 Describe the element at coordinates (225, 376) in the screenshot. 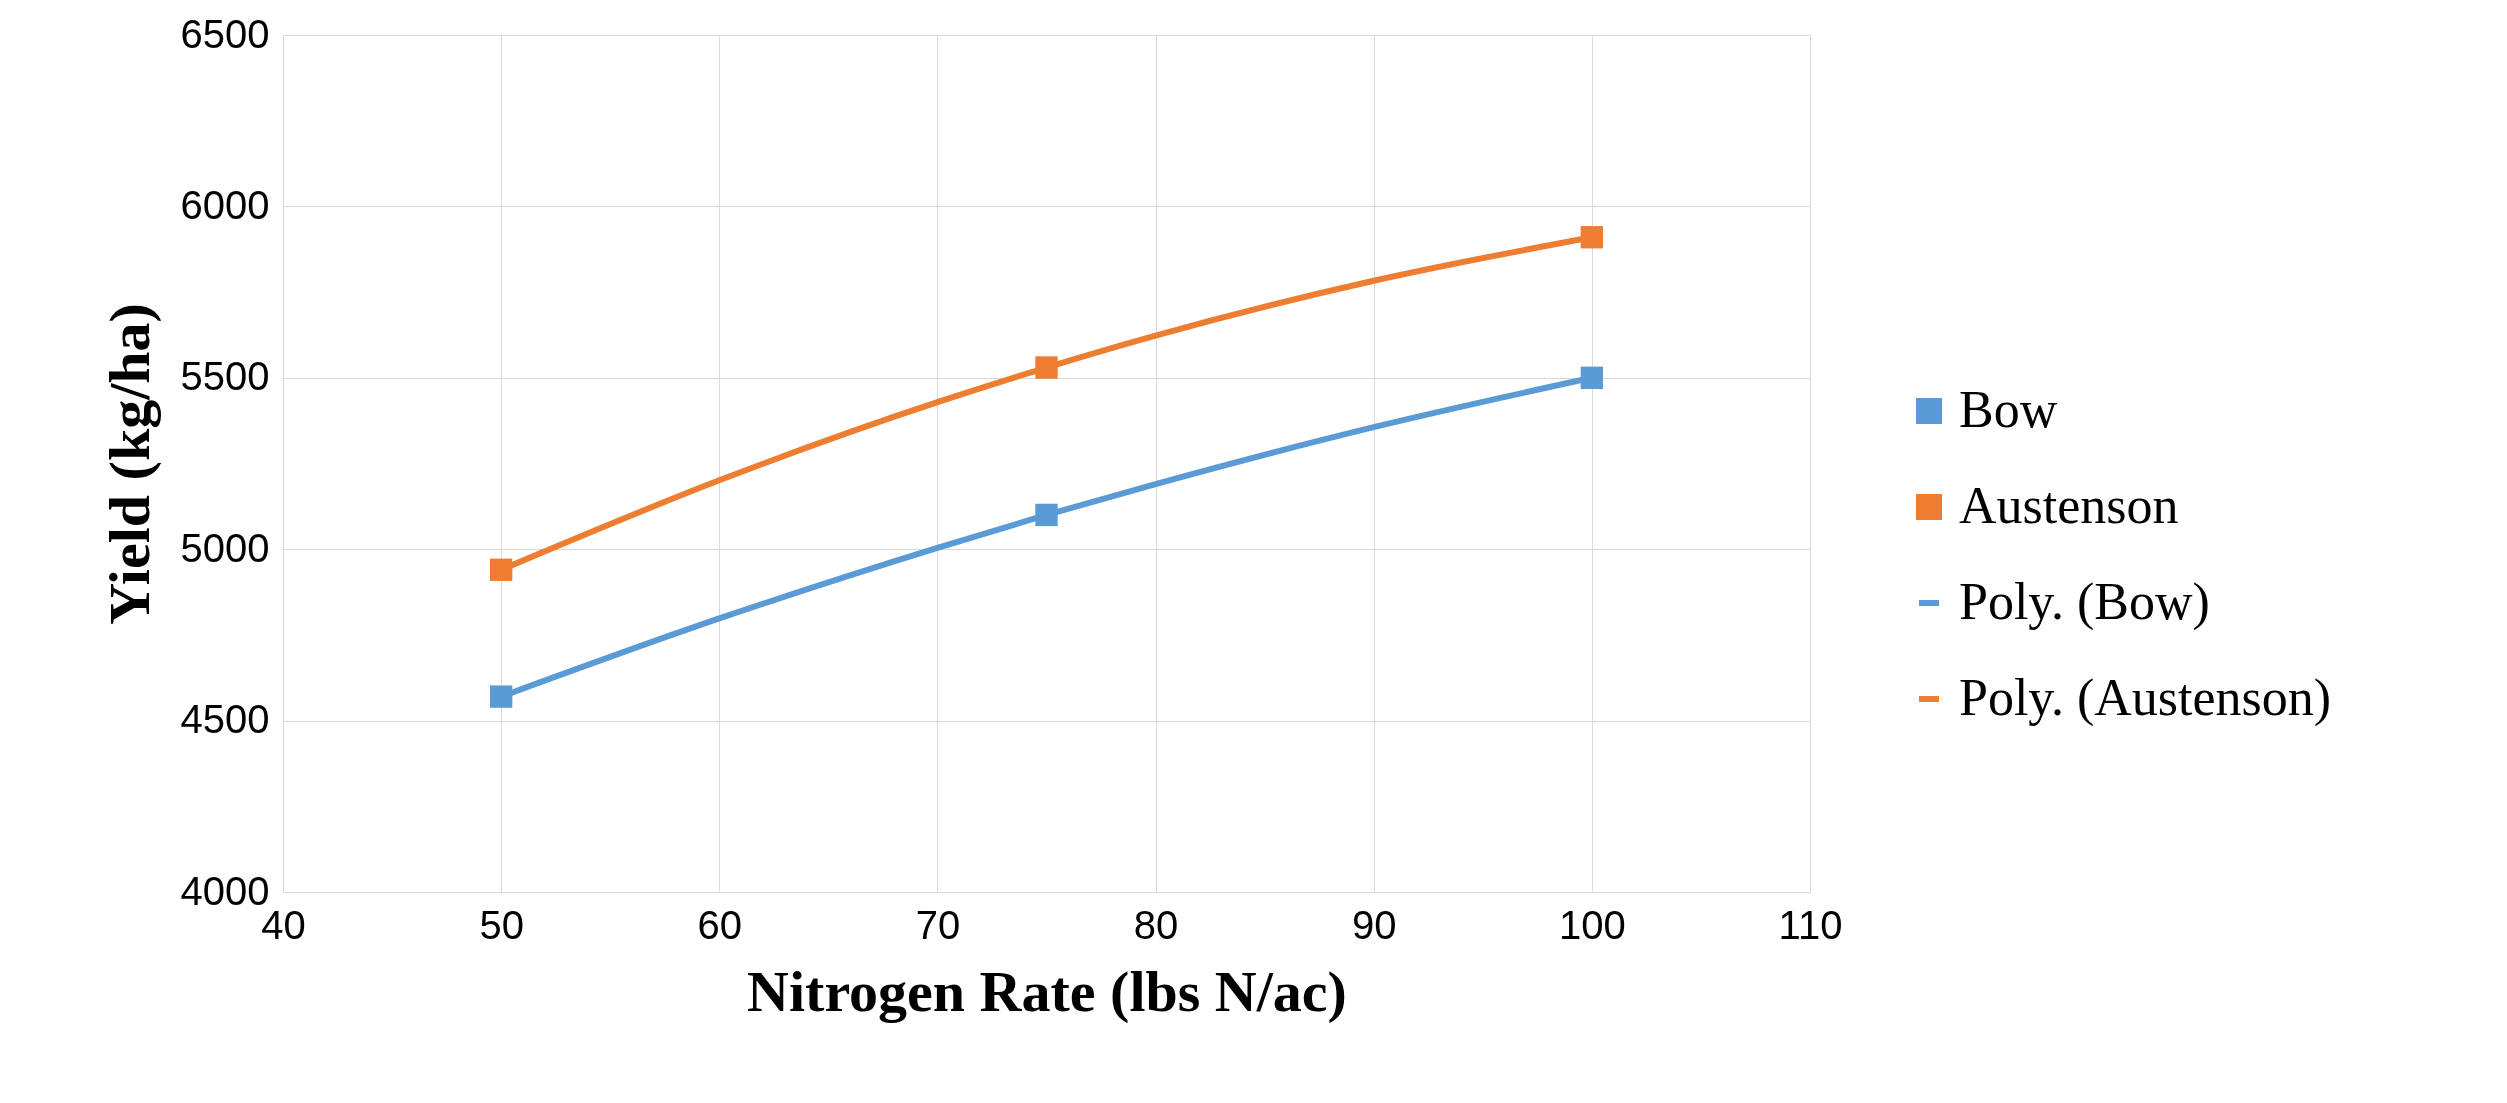

I see `y-tick-label: 5500` at that location.